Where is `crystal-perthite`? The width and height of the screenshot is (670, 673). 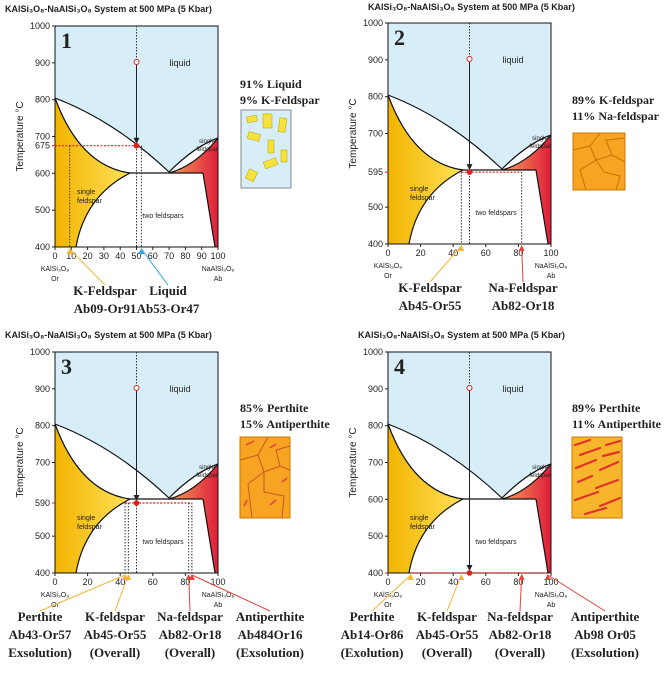
crystal-perthite is located at coordinates (265, 477).